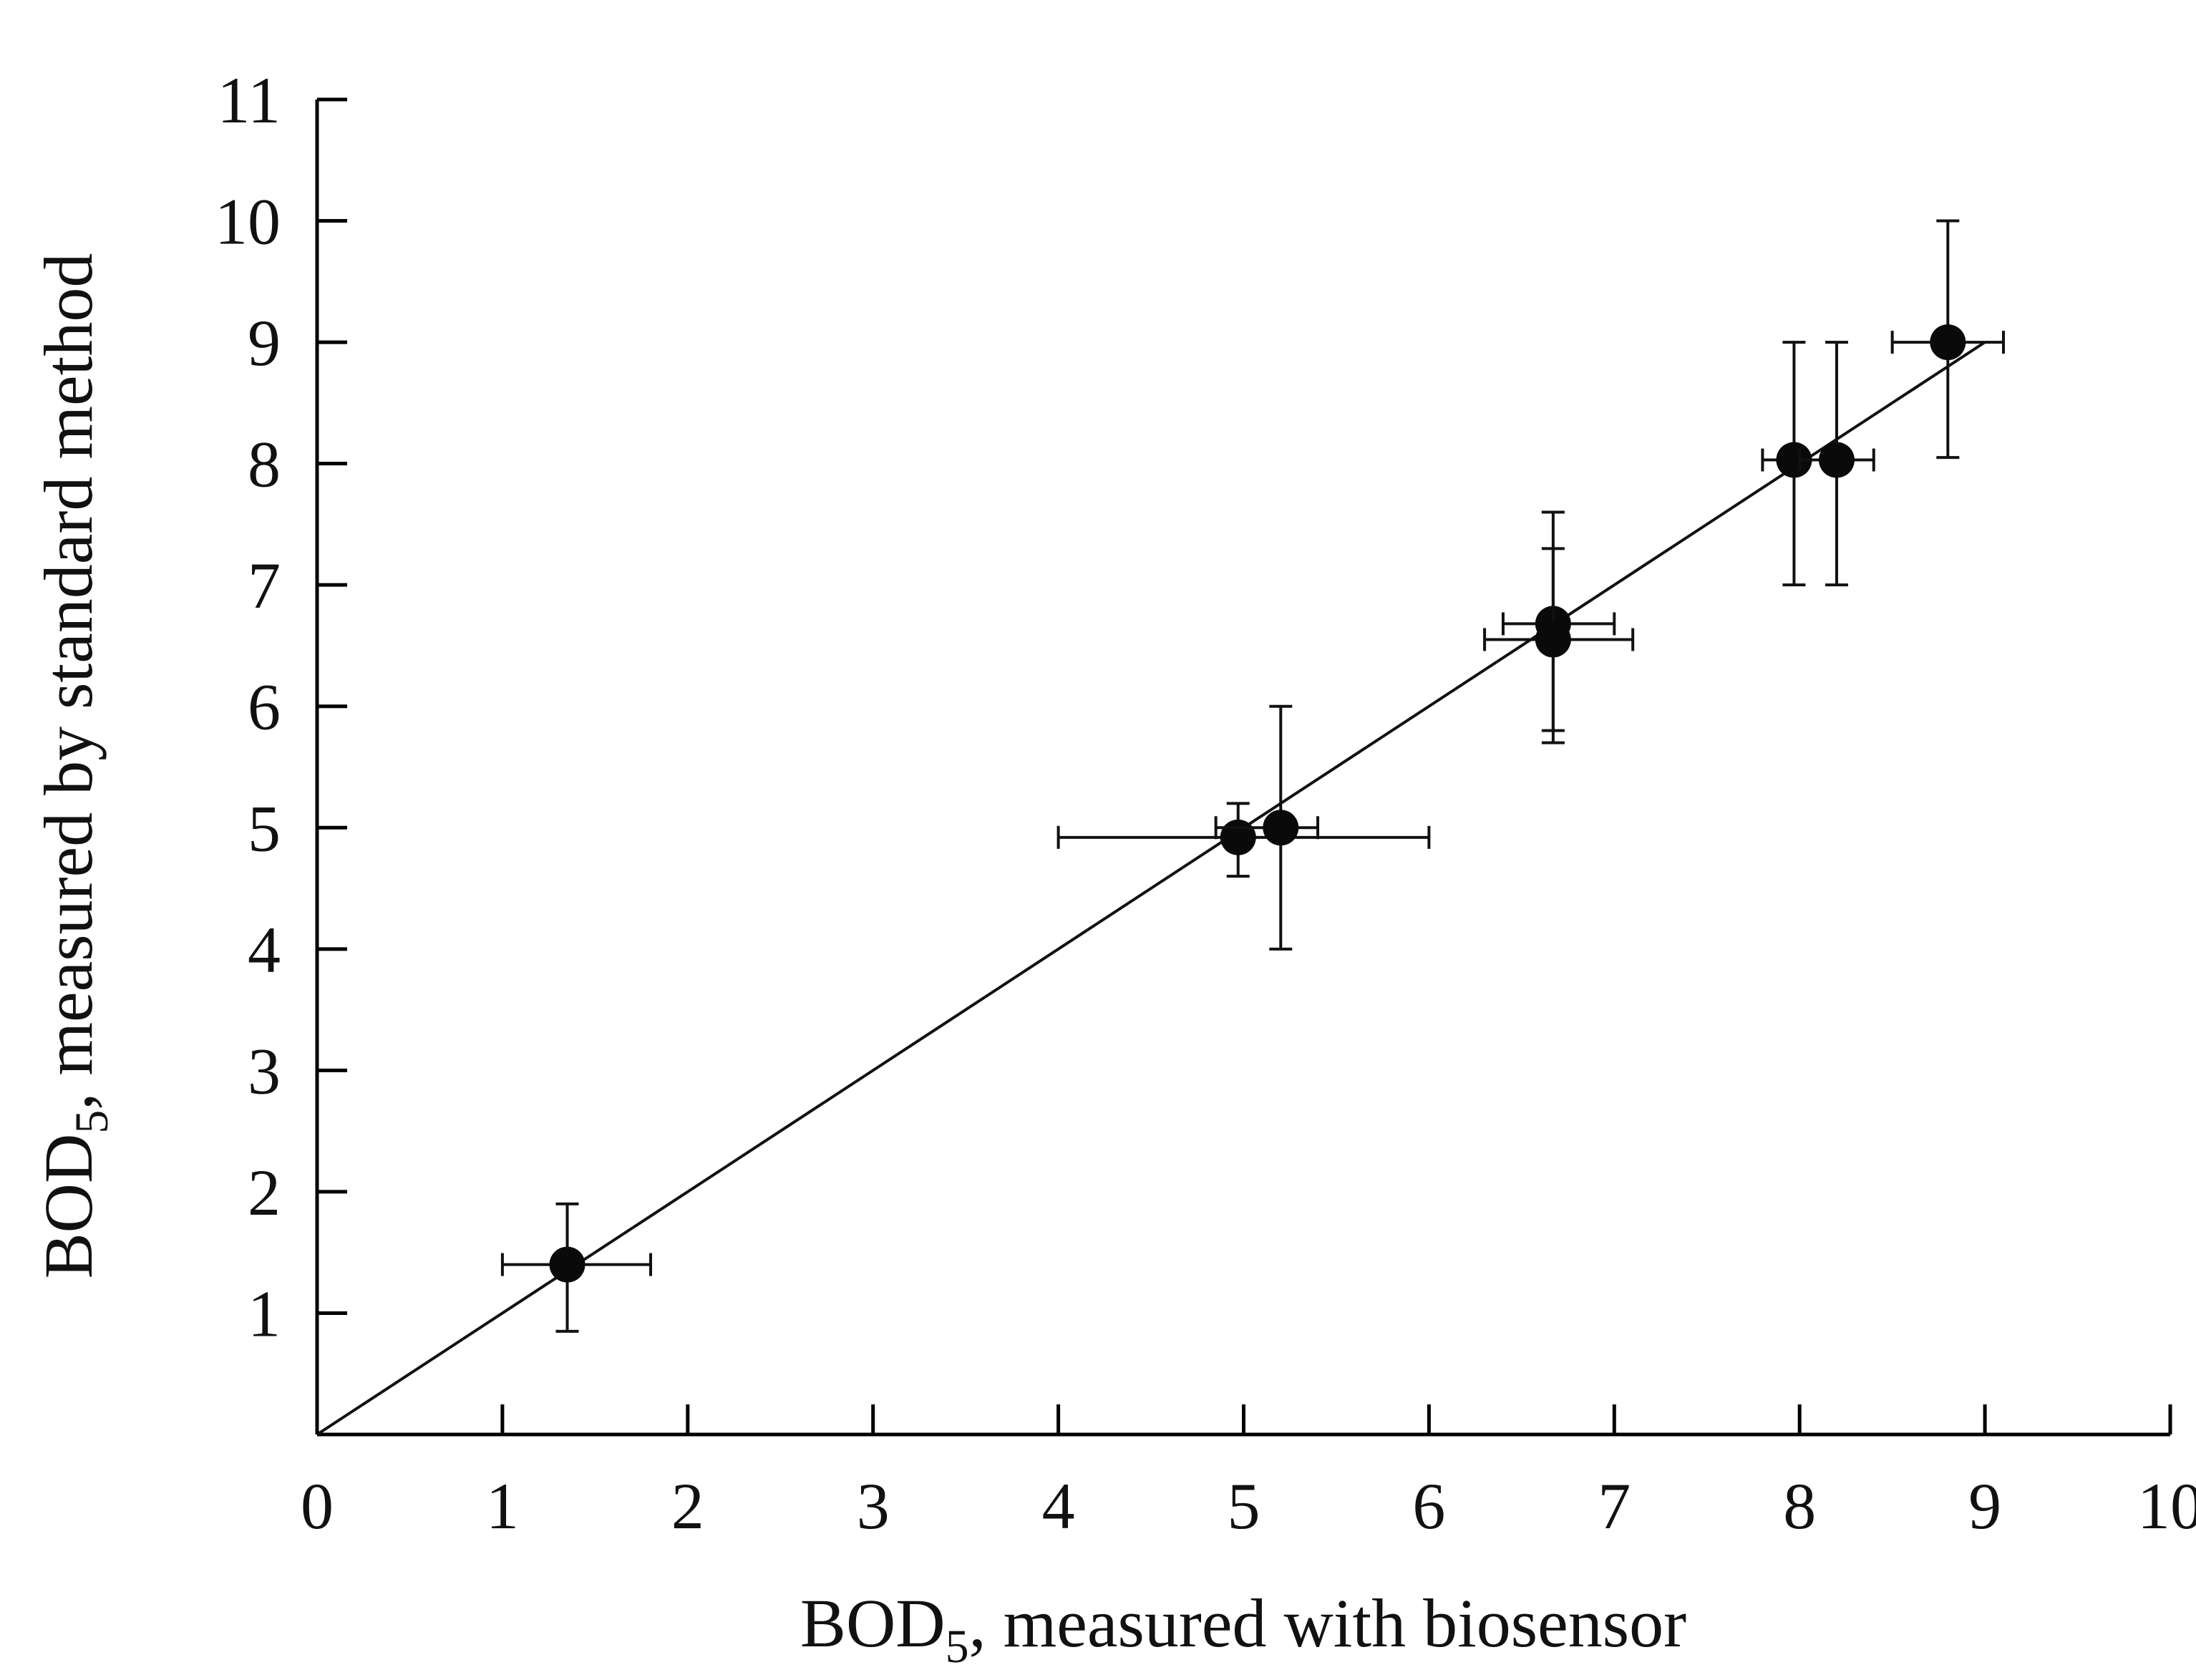  What do you see at coordinates (265, 828) in the screenshot?
I see `y-tick-label: 5` at bounding box center [265, 828].